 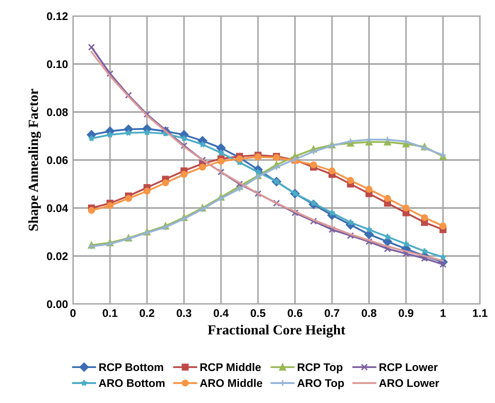 I want to click on legend-label: ARO Middle, so click(x=231, y=383).